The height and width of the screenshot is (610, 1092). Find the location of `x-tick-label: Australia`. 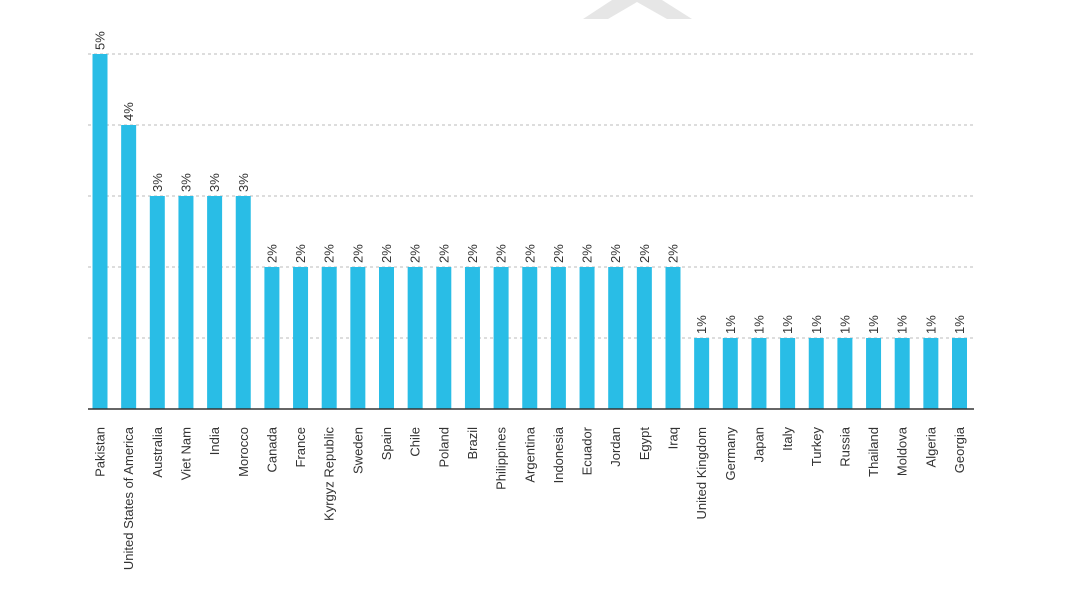

x-tick-label: Australia is located at coordinates (157, 451).